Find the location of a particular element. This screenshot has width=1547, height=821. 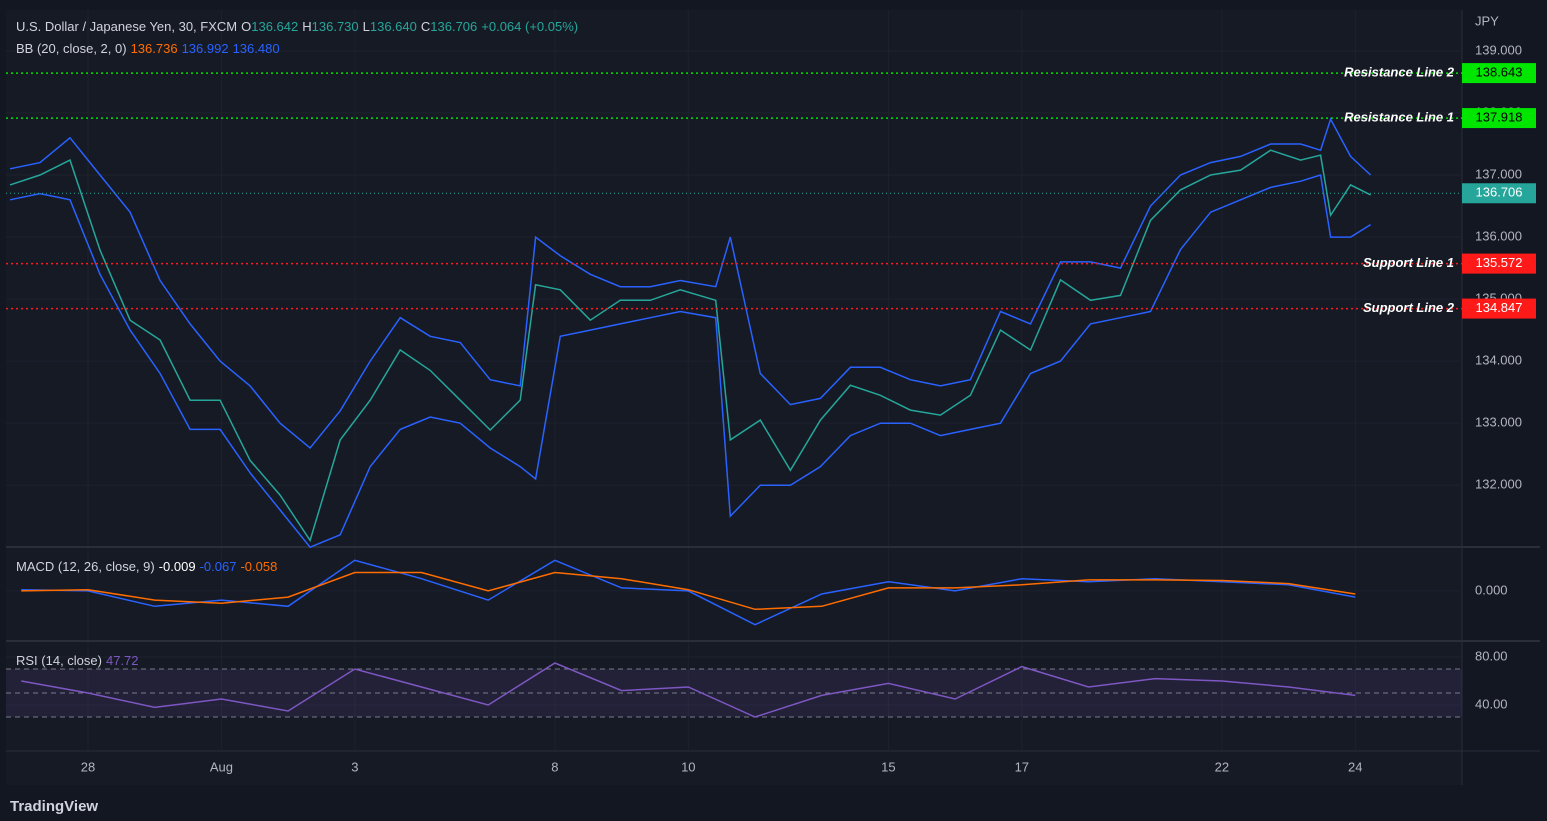

x-tick-label: 10 is located at coordinates (688, 766).